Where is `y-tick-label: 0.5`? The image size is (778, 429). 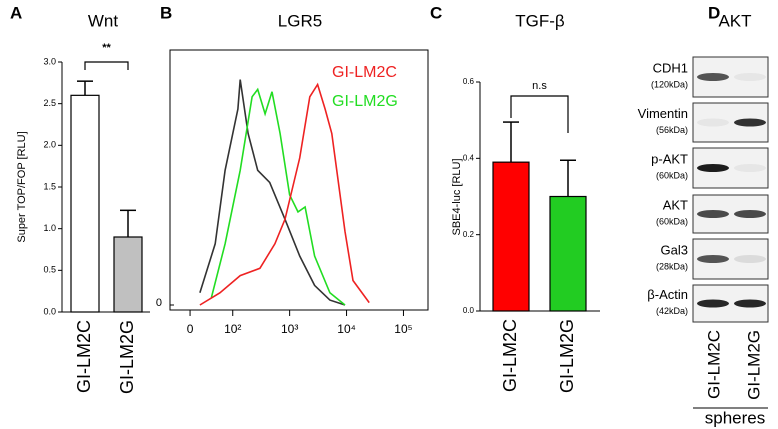 y-tick-label: 0.5 is located at coordinates (49, 270).